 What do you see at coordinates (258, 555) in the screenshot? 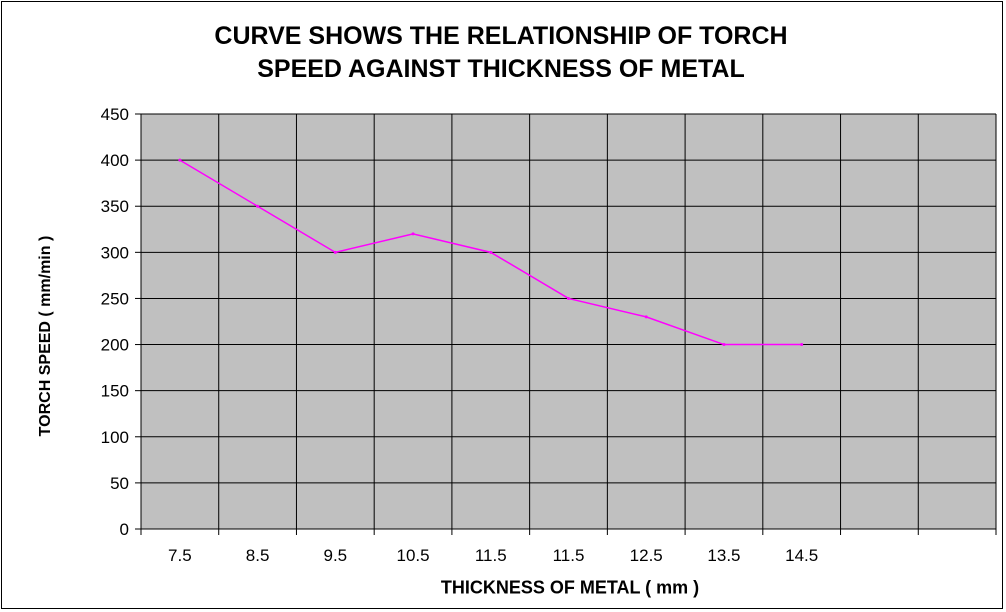
I see `x-tick-label: 8.5` at bounding box center [258, 555].